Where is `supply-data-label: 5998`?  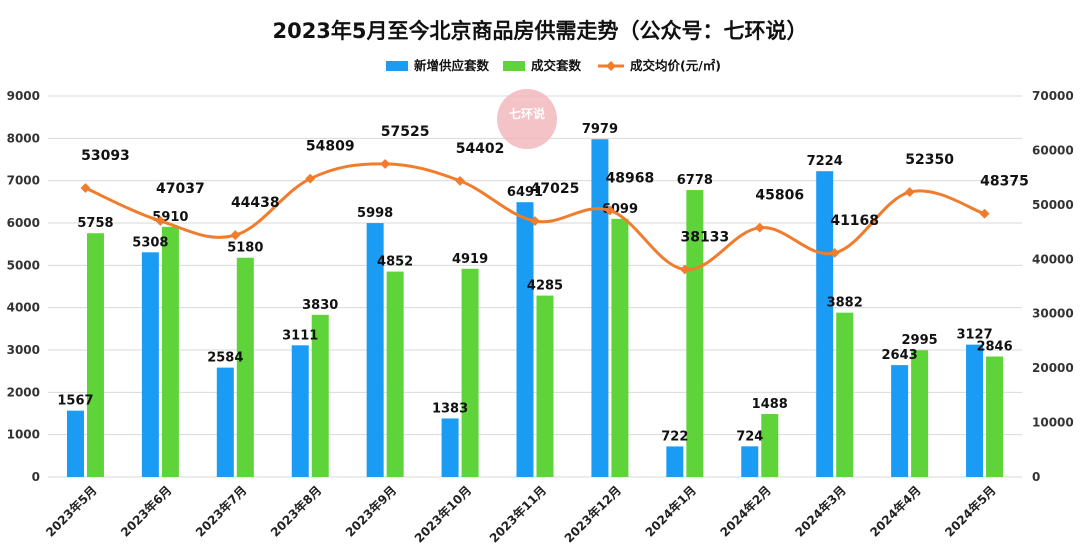
supply-data-label: 5998 is located at coordinates (375, 213).